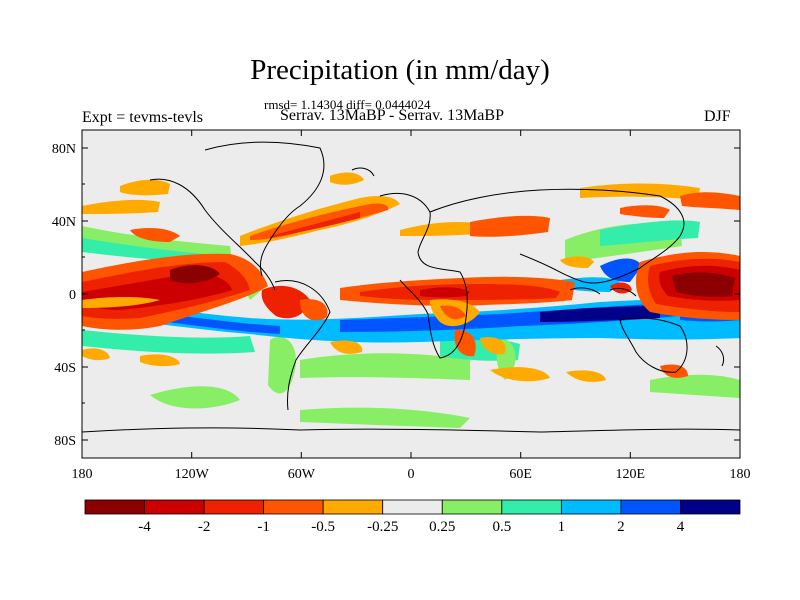  Describe the element at coordinates (143, 117) in the screenshot. I see `experiment-label: Expt = tevms-tevls` at that location.